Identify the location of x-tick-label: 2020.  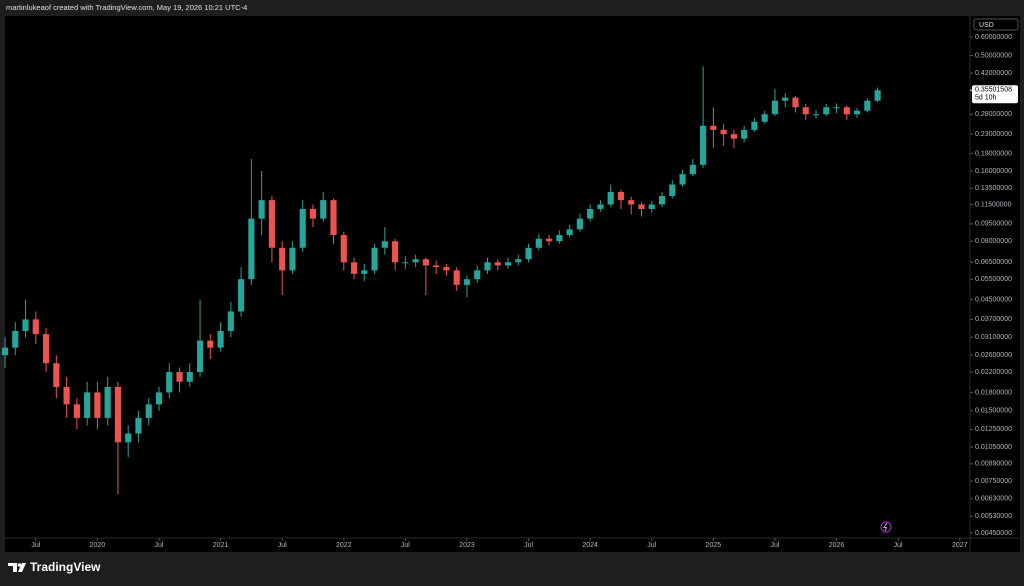
(98, 545).